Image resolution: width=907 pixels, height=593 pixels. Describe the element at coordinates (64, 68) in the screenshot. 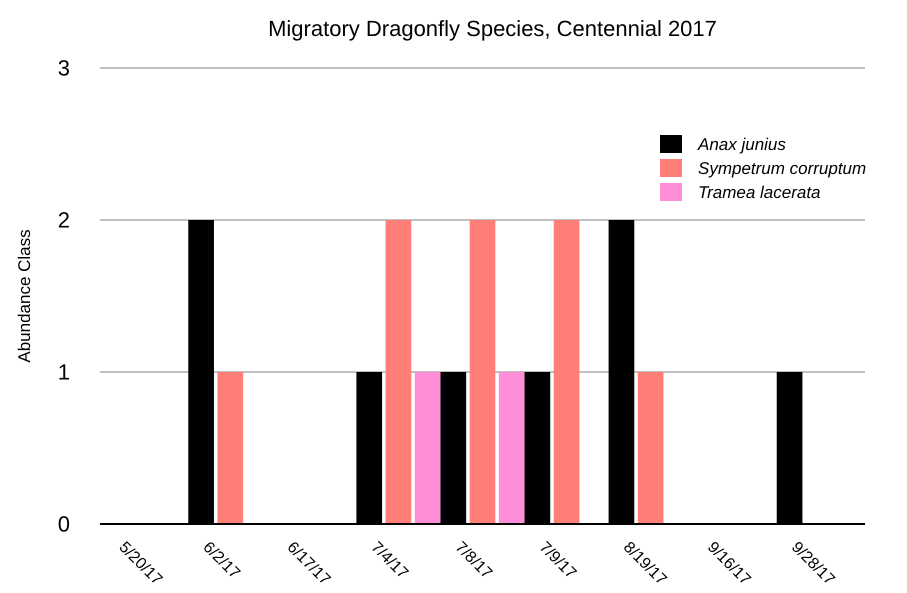

I see `y-tick-label: 3` at that location.